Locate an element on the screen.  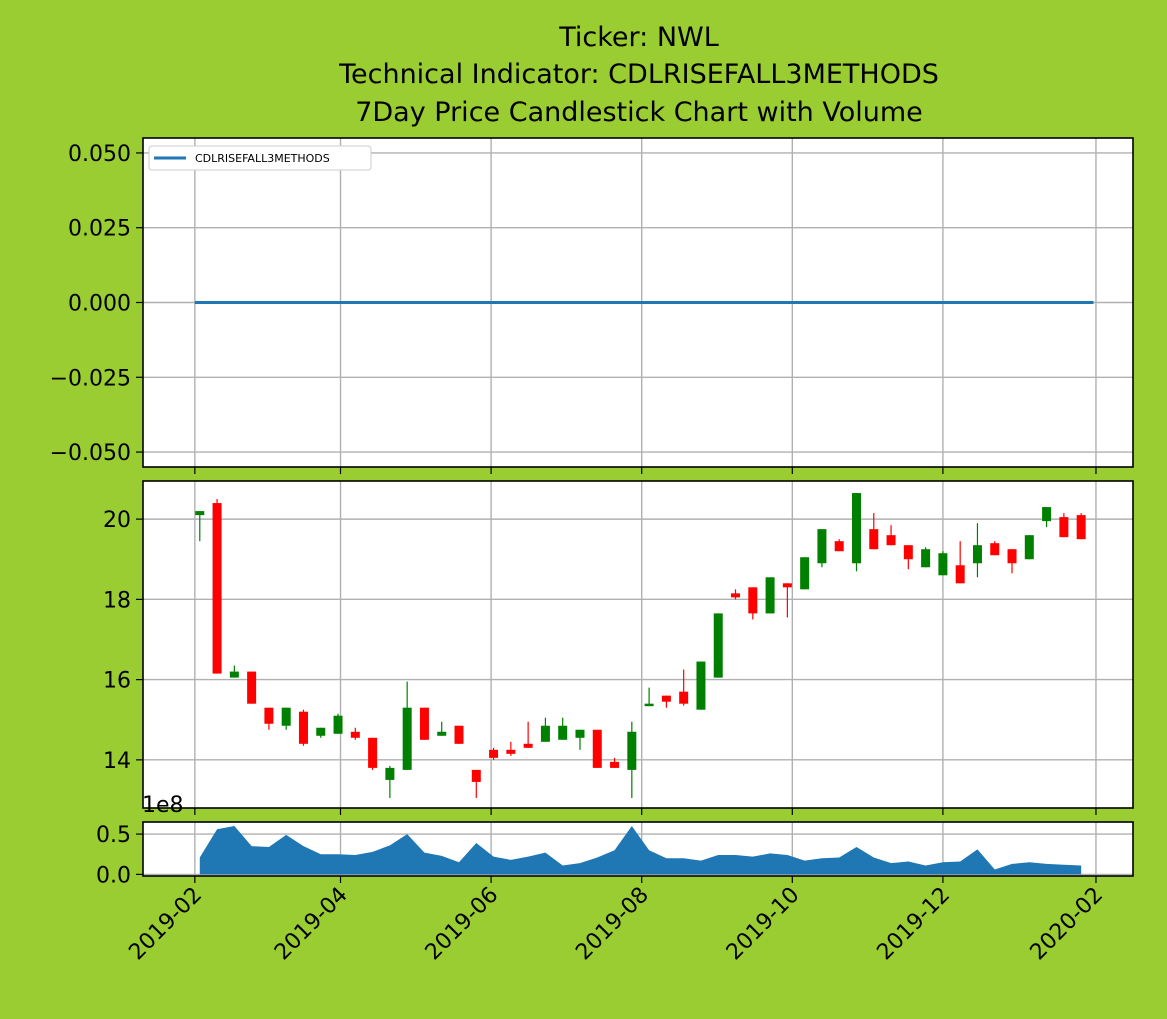
indicator-y-tick-label: −0.050 is located at coordinates (90, 453).